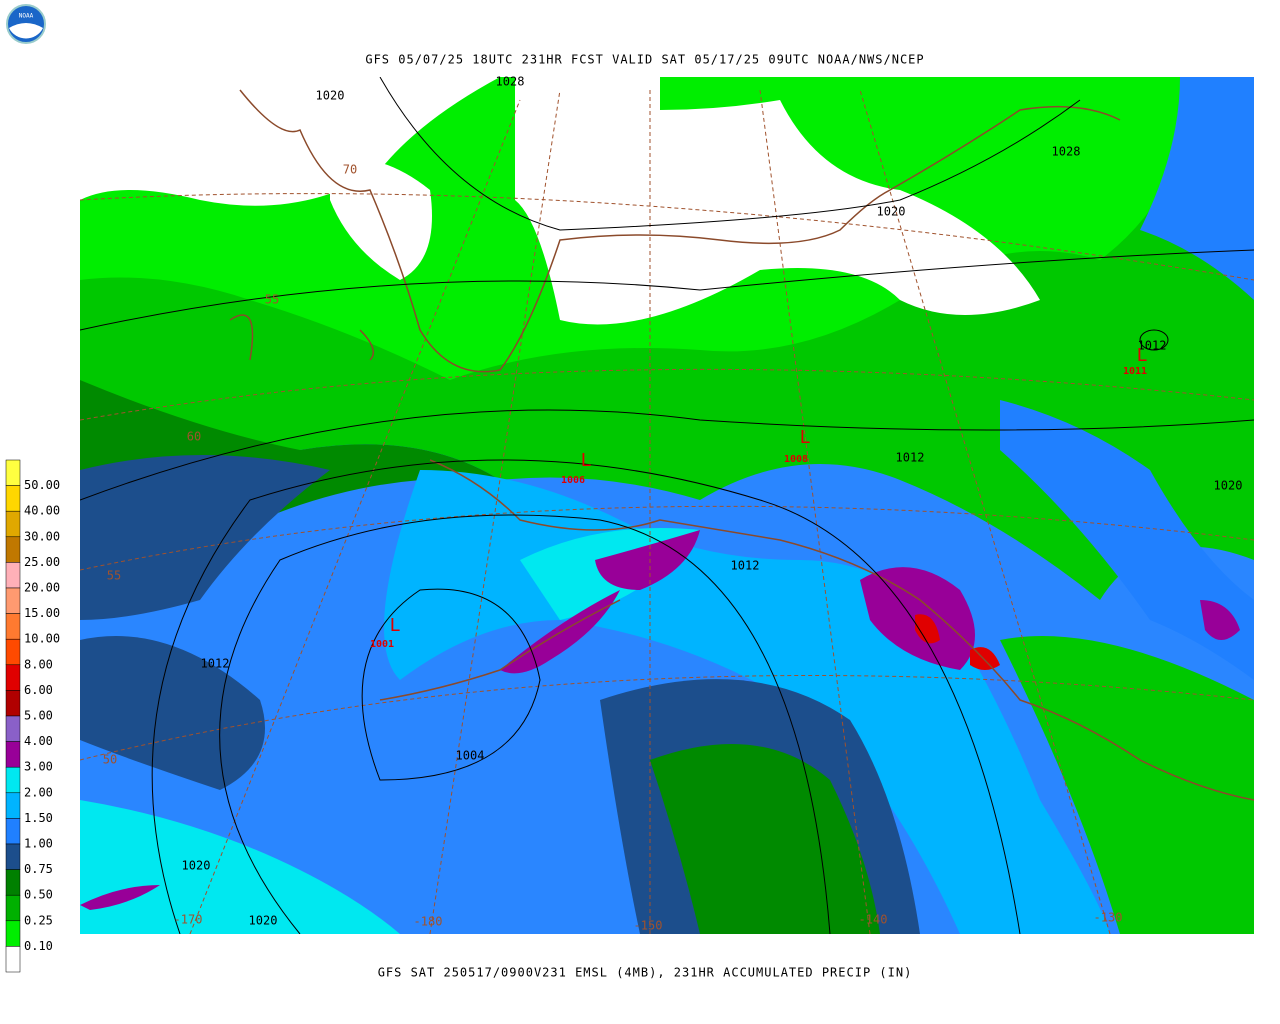 The height and width of the screenshot is (1024, 1280). Describe the element at coordinates (26, 24) in the screenshot. I see `noaa-logo: NOAA` at that location.